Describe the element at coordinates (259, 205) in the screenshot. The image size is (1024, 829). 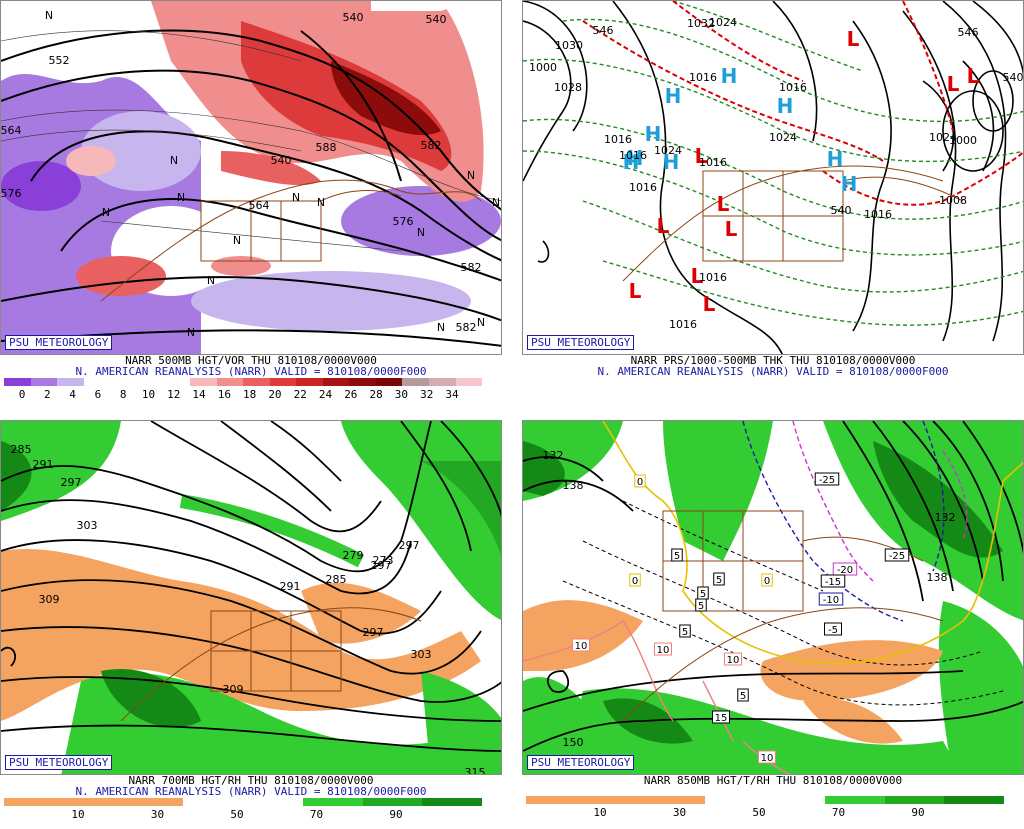
I see `contour-label: 564` at that location.